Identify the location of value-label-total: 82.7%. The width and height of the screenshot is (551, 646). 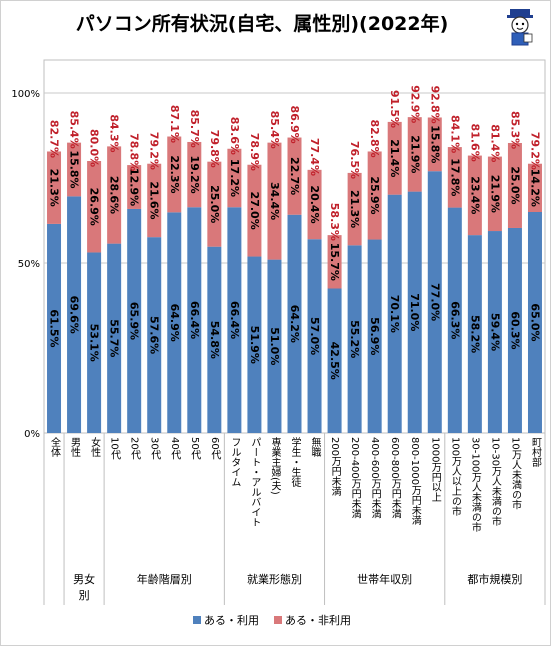
(54, 139).